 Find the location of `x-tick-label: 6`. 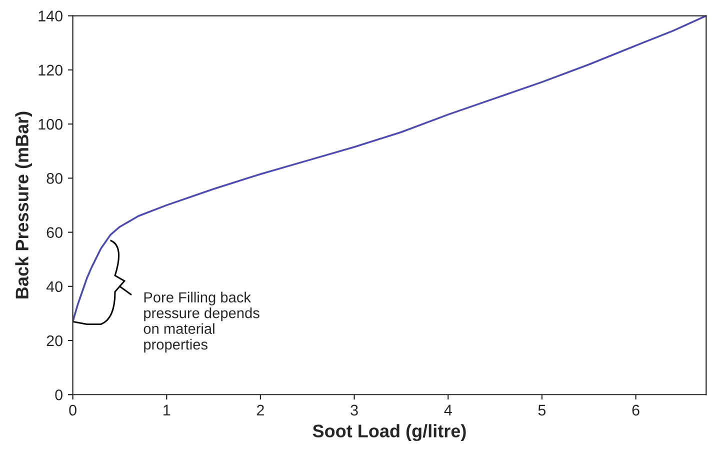

x-tick-label: 6 is located at coordinates (636, 410).